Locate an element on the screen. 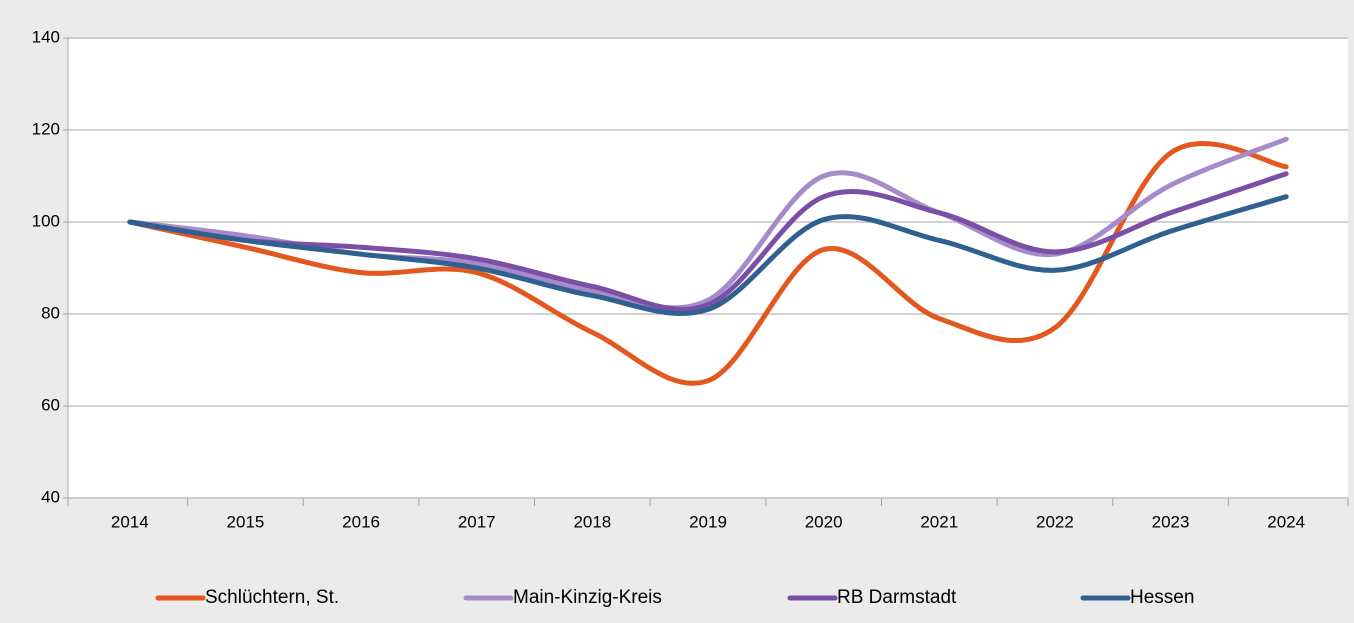  y-tick-label: 40 is located at coordinates (50, 496).